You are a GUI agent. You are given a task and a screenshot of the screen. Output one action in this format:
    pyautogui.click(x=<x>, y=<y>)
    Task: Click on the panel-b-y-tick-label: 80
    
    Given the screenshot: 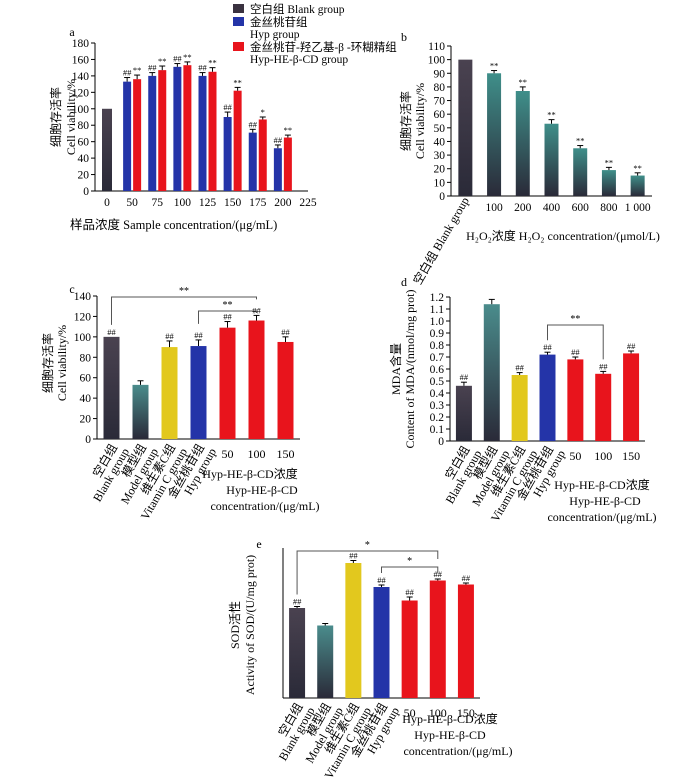 What is the action you would take?
    pyautogui.click(x=440, y=88)
    